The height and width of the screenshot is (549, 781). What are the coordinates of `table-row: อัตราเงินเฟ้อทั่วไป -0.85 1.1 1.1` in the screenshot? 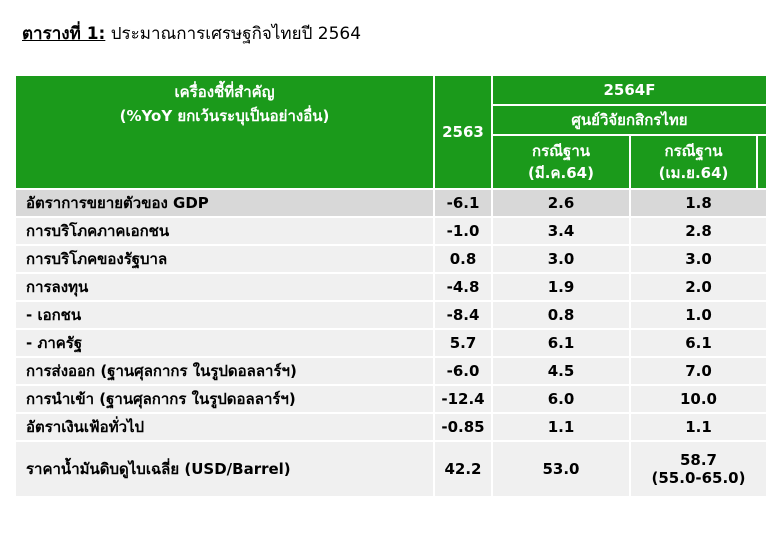 It's located at (391, 427).